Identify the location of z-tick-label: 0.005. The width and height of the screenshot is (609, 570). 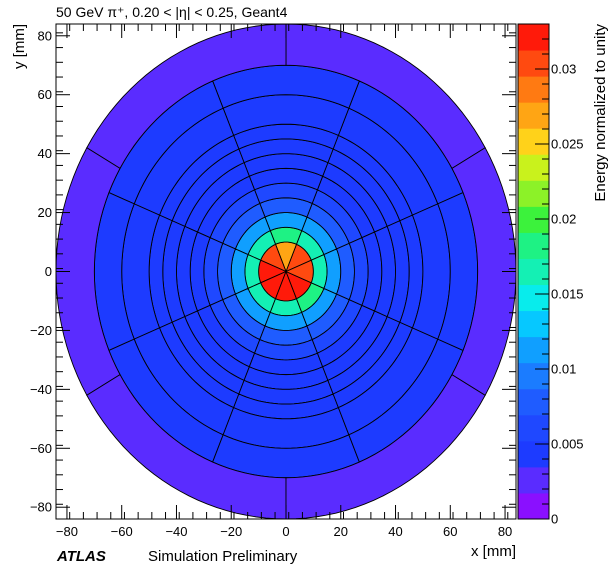
(567, 444).